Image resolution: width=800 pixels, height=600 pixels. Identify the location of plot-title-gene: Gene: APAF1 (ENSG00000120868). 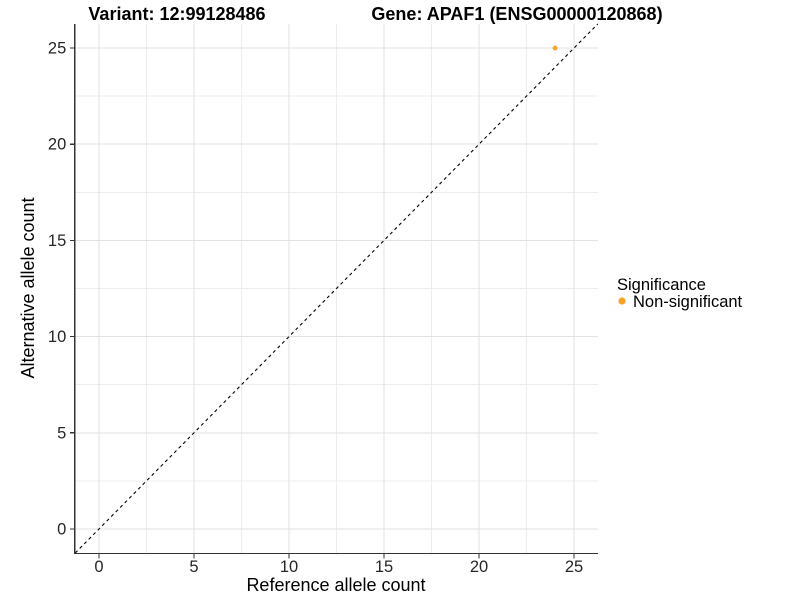
(516, 14).